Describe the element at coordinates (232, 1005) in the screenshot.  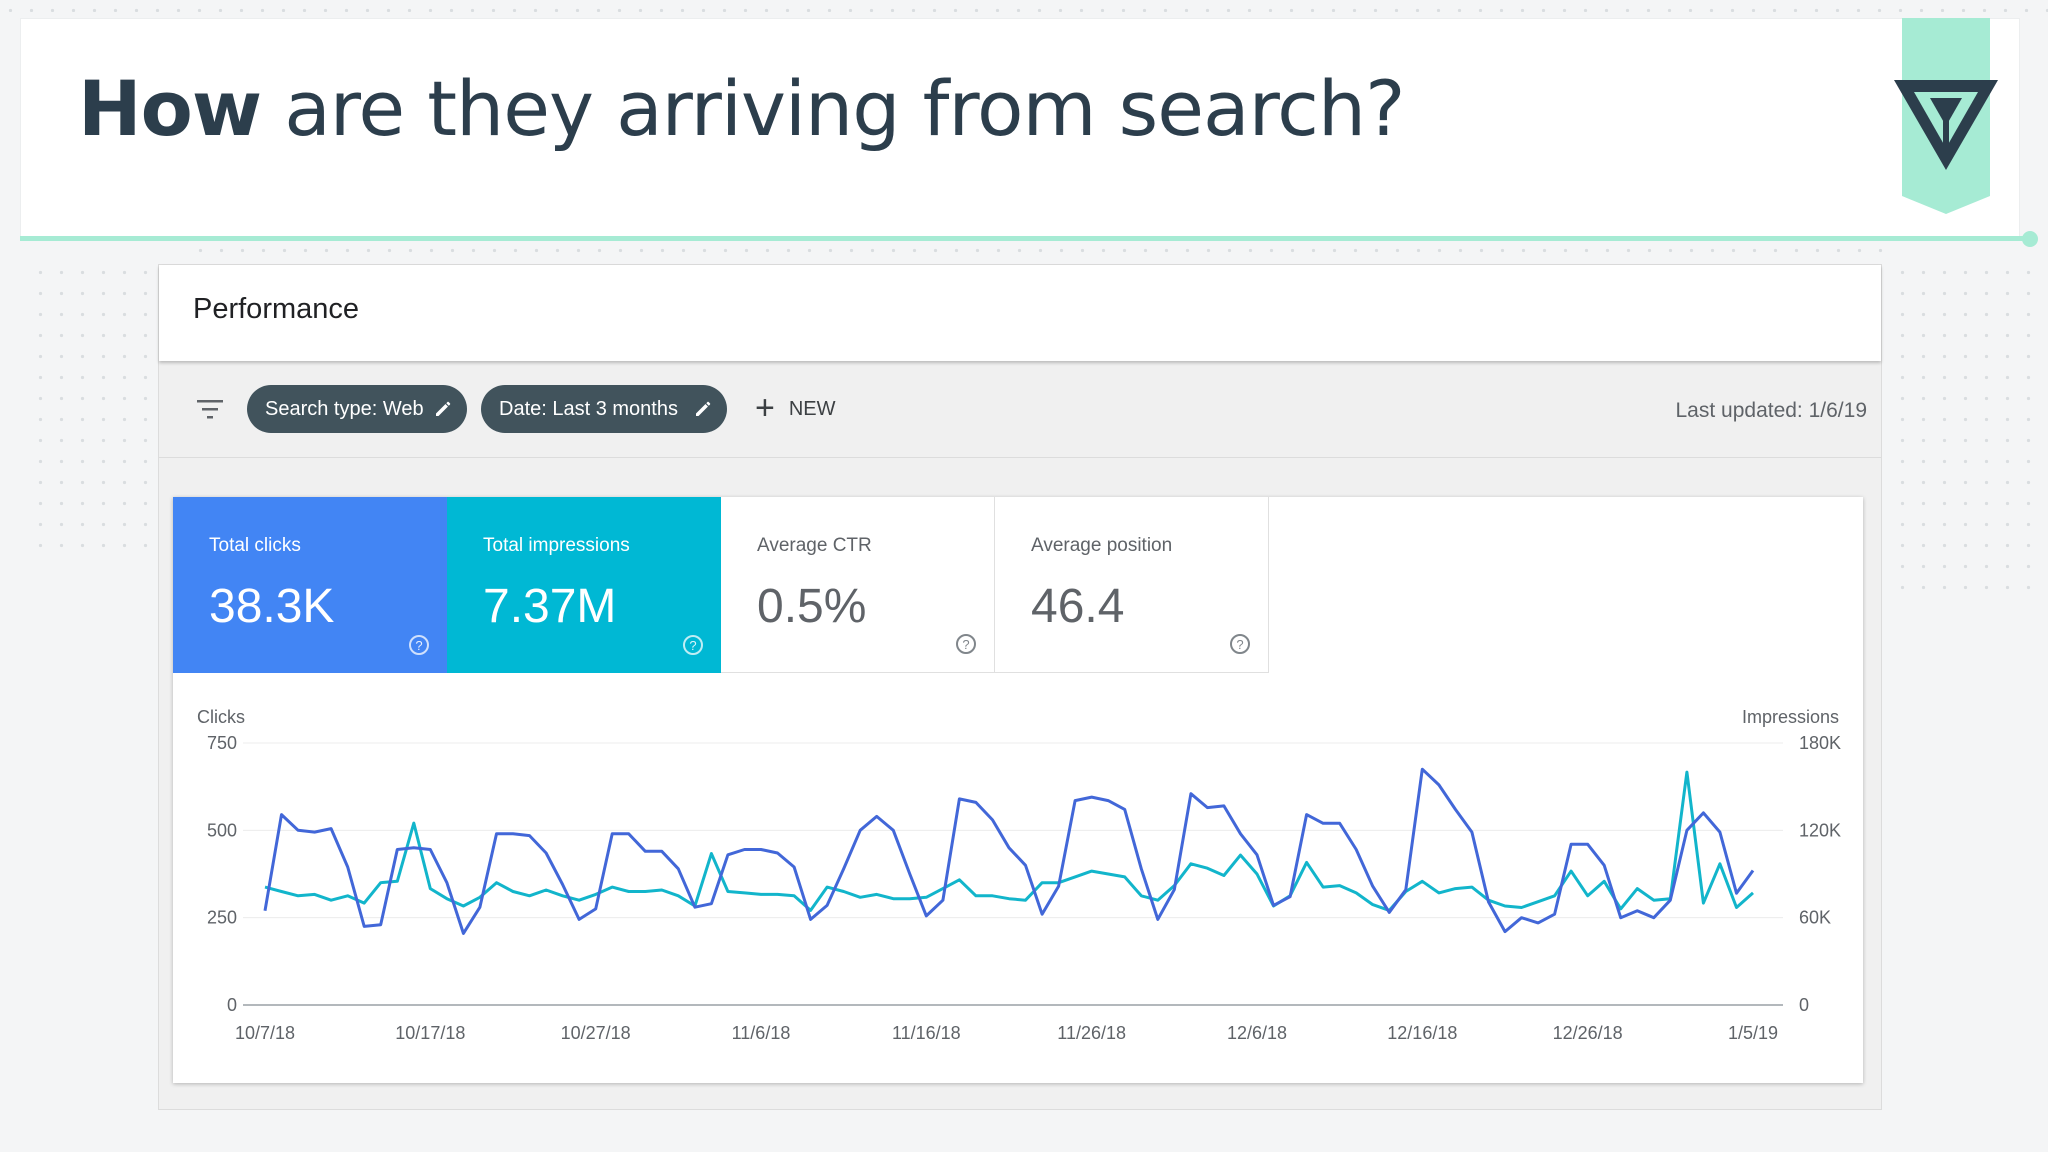
I see `left-tick-label: 0` at that location.